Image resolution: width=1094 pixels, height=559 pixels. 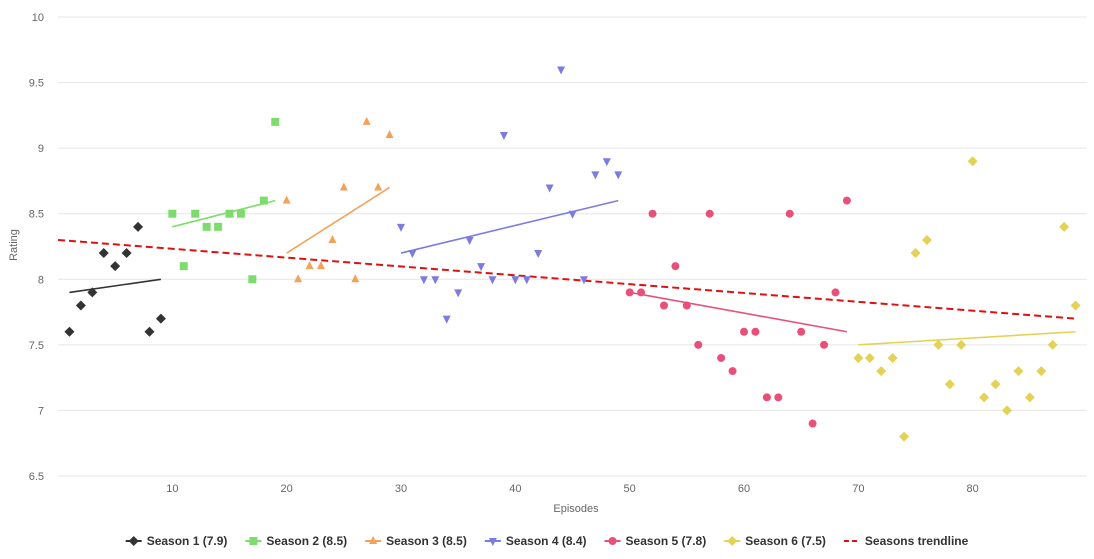 I want to click on x-tick-label: 60, so click(x=744, y=489).